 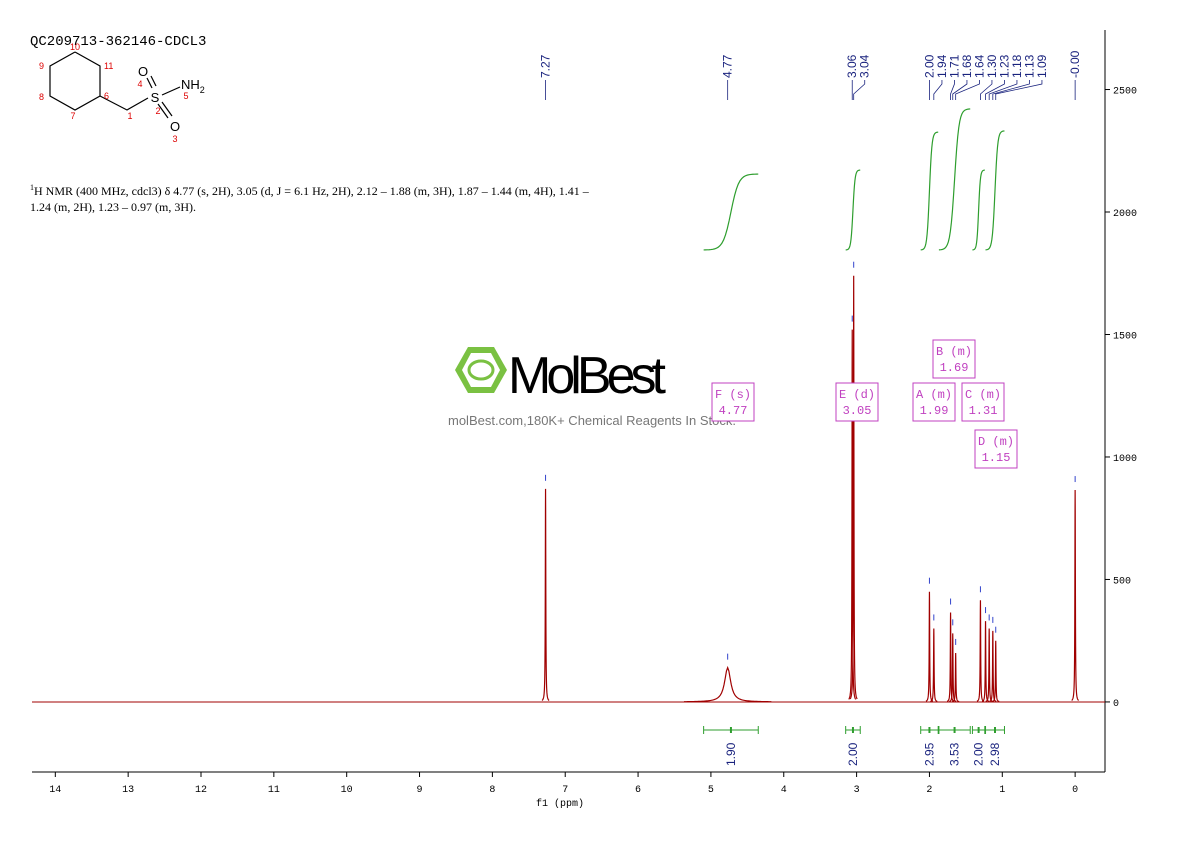 What do you see at coordinates (857, 790) in the screenshot?
I see `x-tick-label: 3` at bounding box center [857, 790].